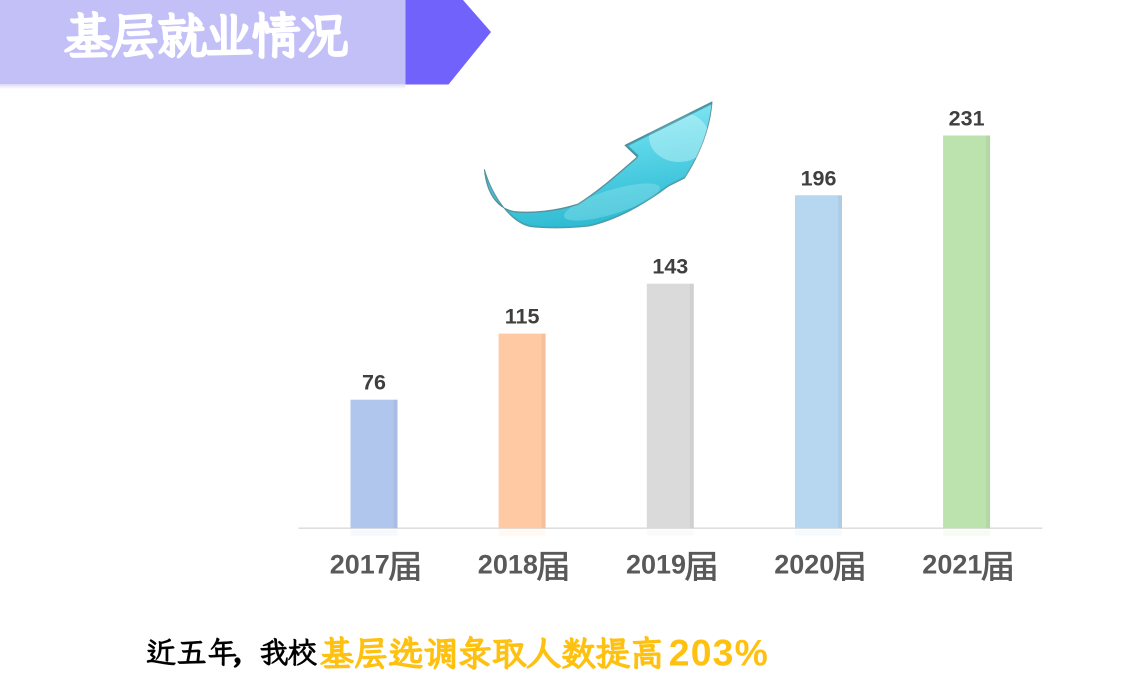 This screenshot has height=689, width=1148. Describe the element at coordinates (804, 564) in the screenshot. I see `svg-text: 2020` at that location.